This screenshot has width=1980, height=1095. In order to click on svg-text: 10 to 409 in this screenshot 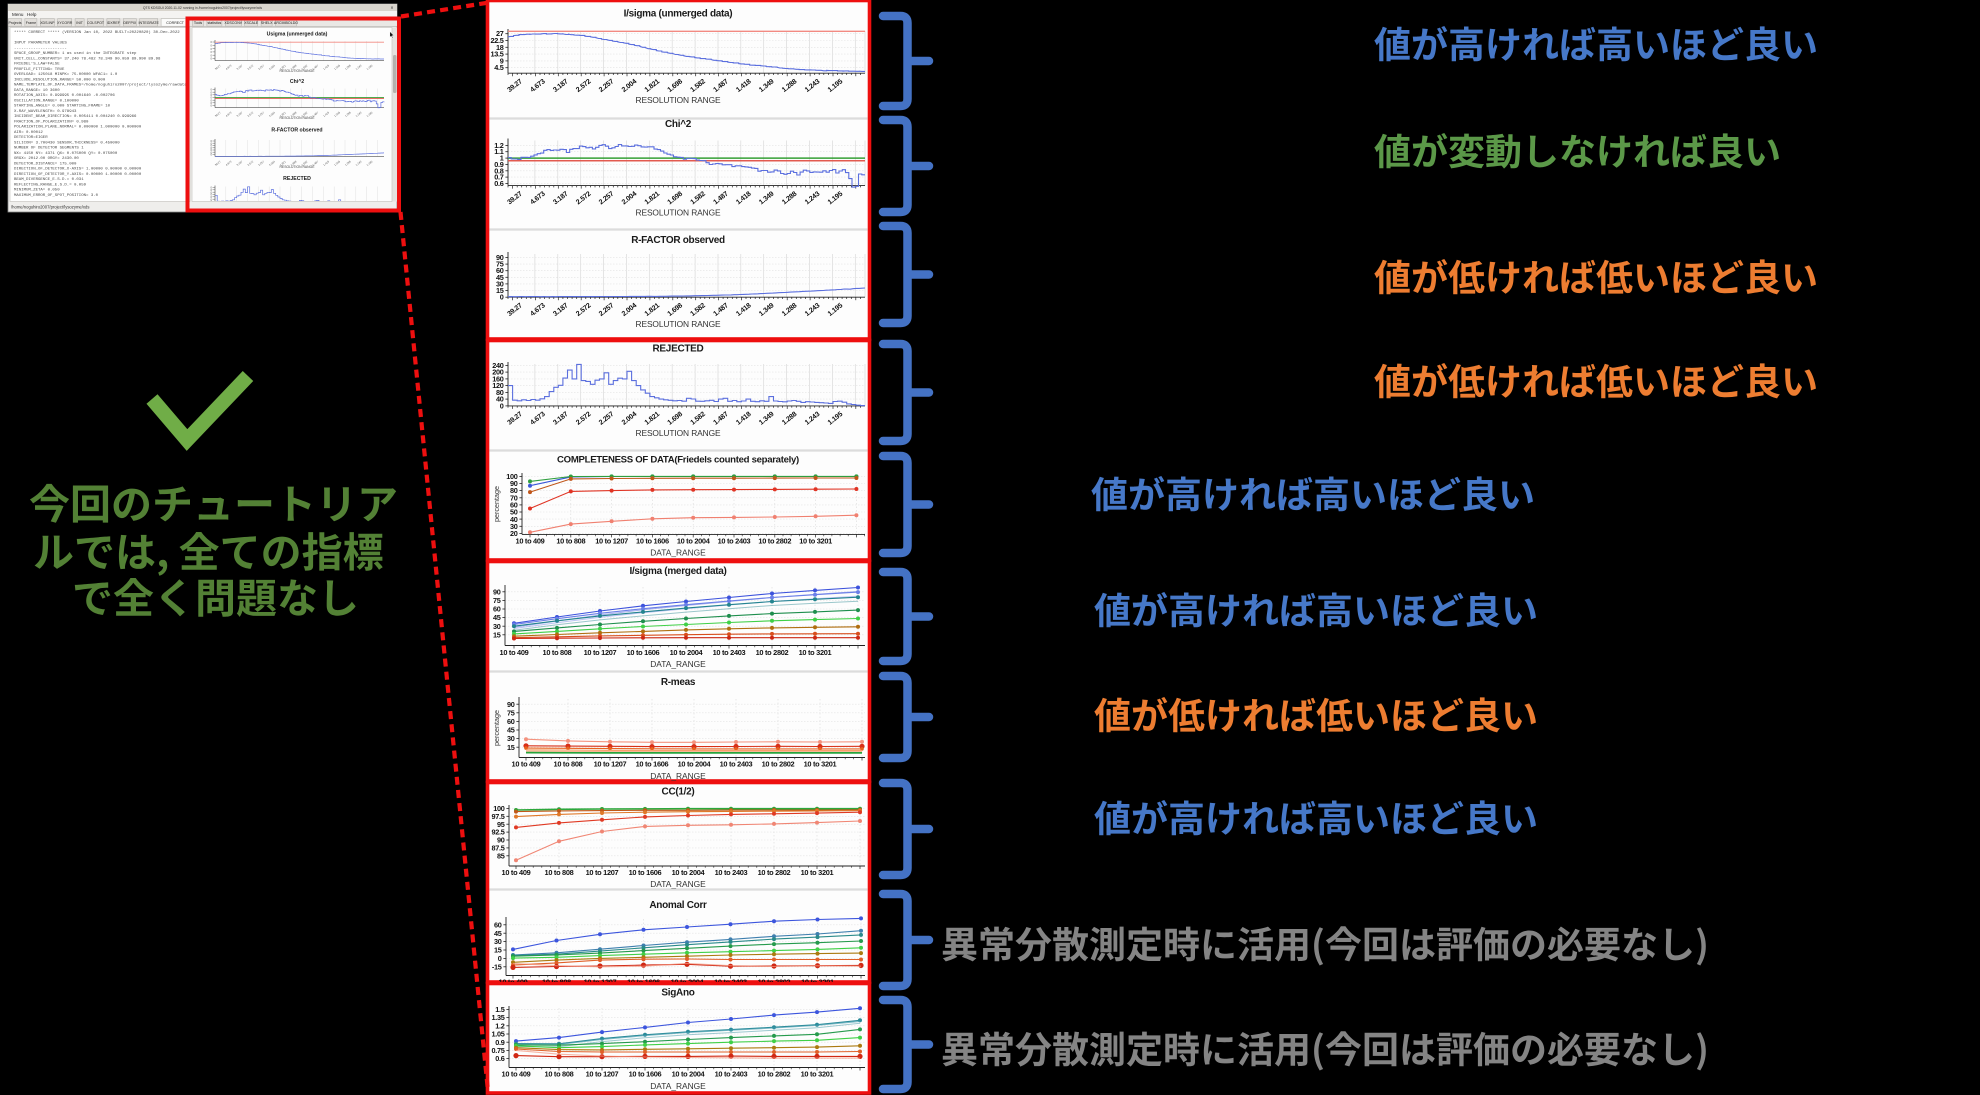, I will do `click(514, 652)`.